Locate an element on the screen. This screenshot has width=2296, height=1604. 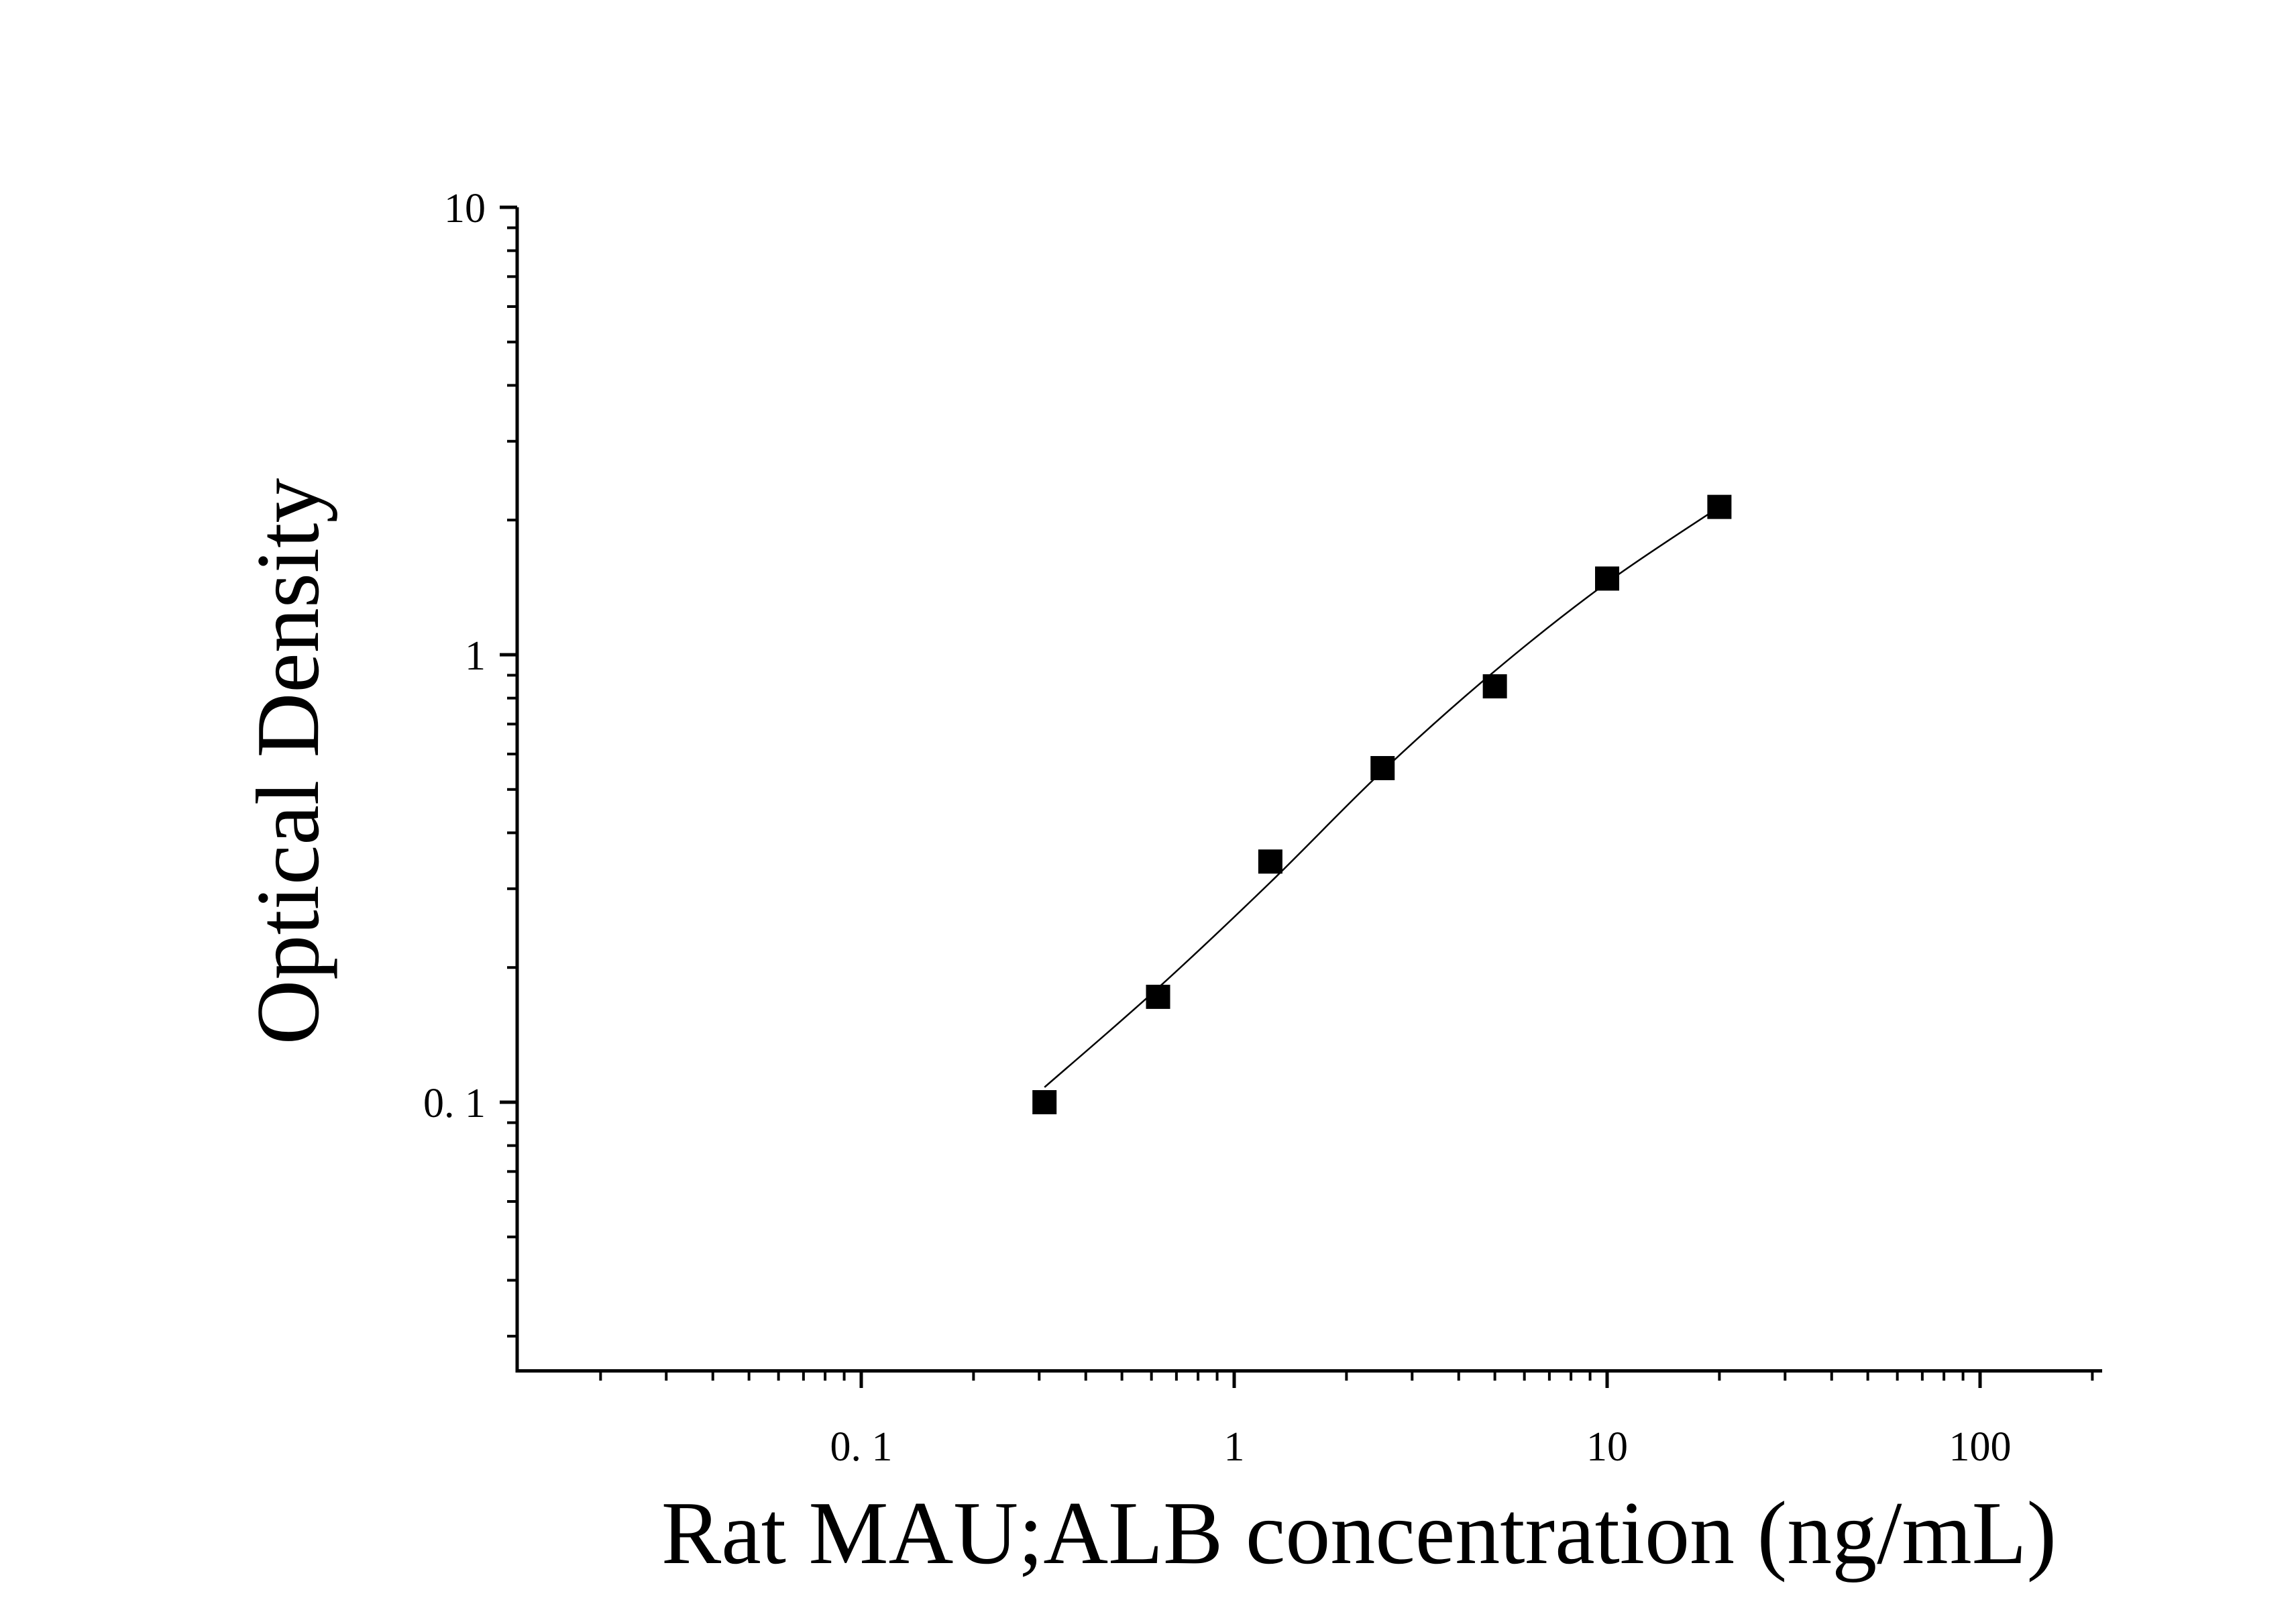
y-axis-tick-labels: 0. 1 1 10 is located at coordinates (455, 656).